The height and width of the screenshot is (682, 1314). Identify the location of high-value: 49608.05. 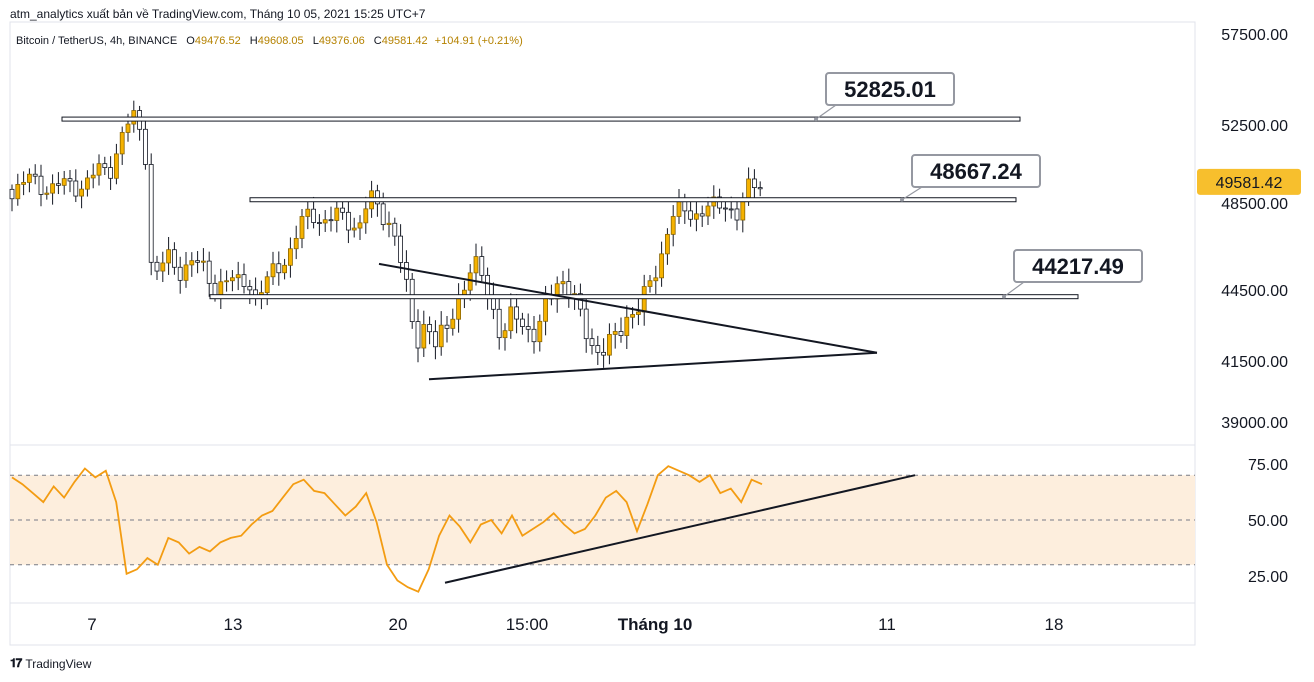
(280, 41).